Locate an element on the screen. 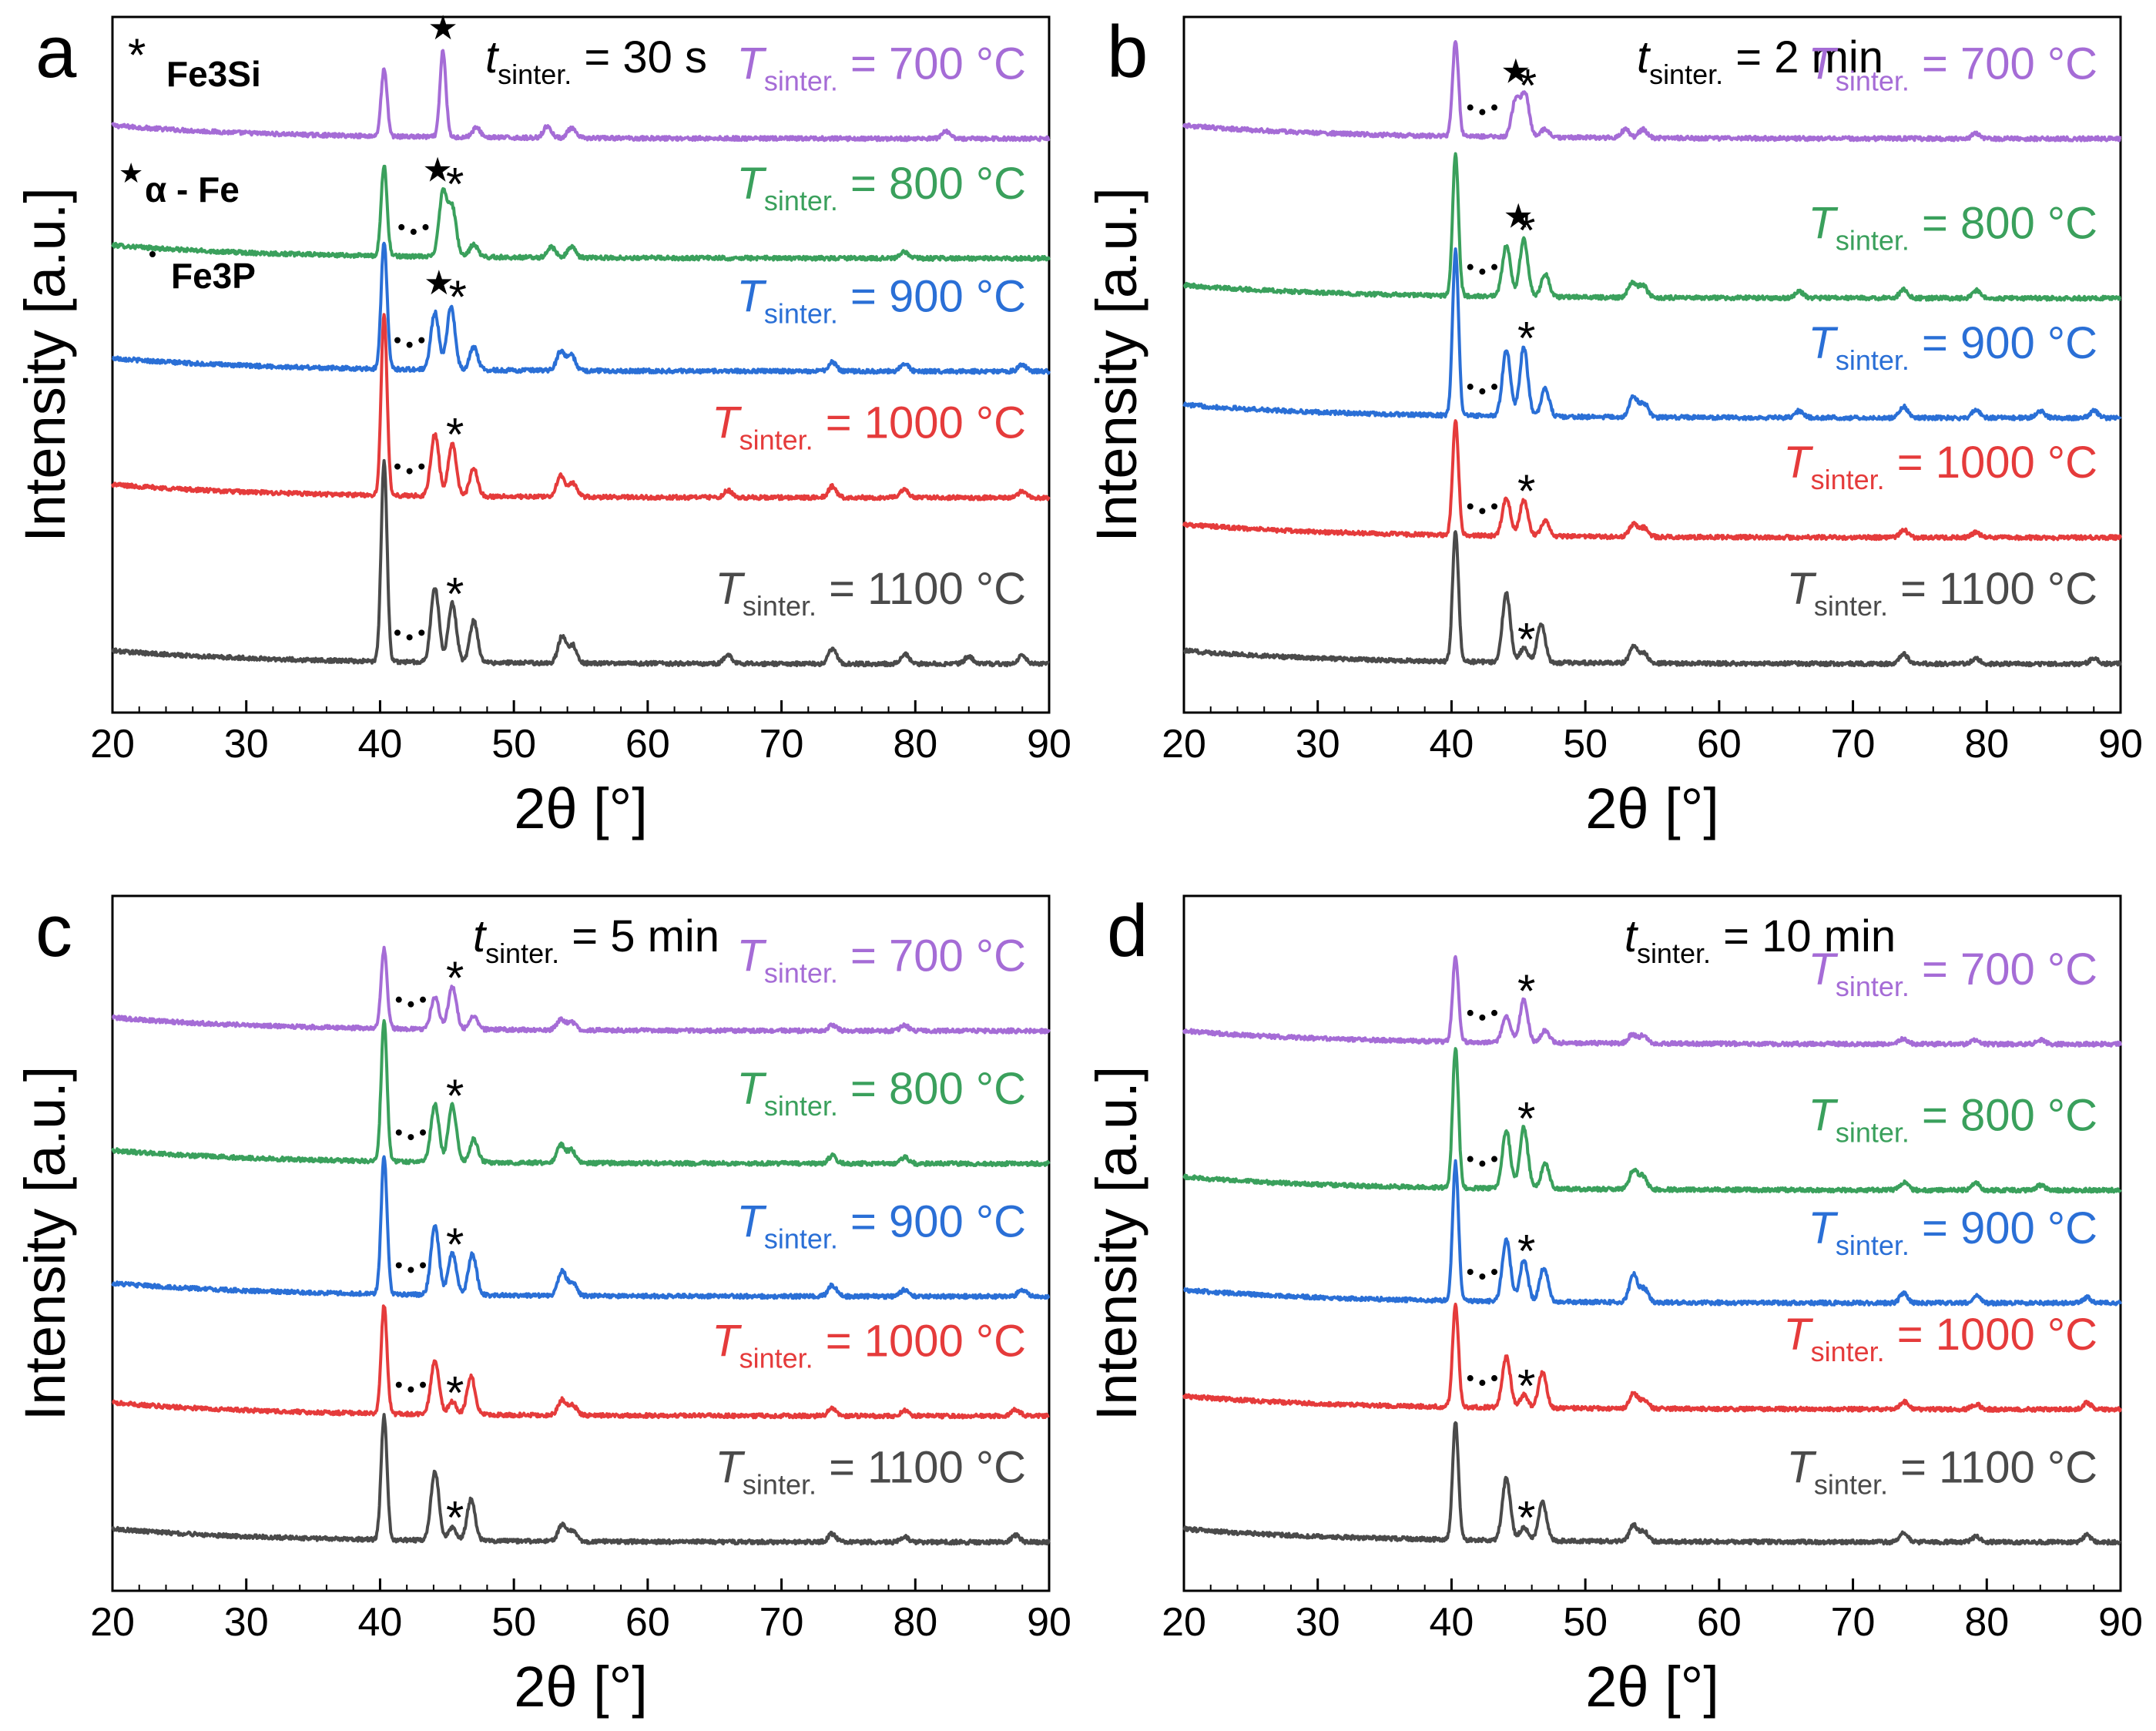 Image resolution: width=2156 pixels, height=1731 pixels. panel-letter: d is located at coordinates (1127, 931).